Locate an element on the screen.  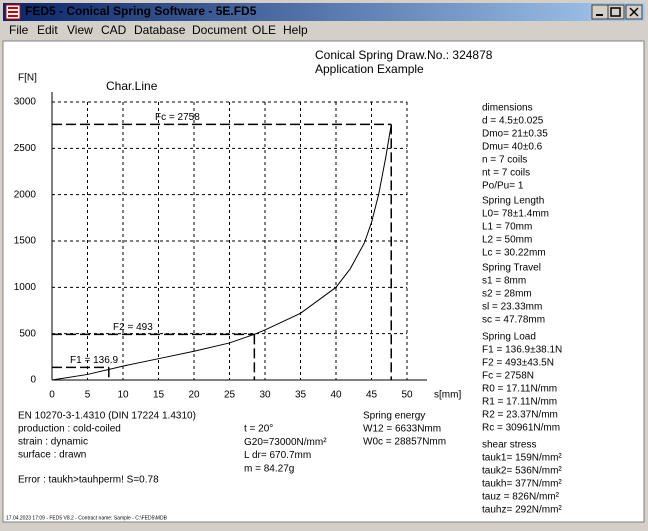
spec-line: taukh= 377N/mm² is located at coordinates (522, 484).